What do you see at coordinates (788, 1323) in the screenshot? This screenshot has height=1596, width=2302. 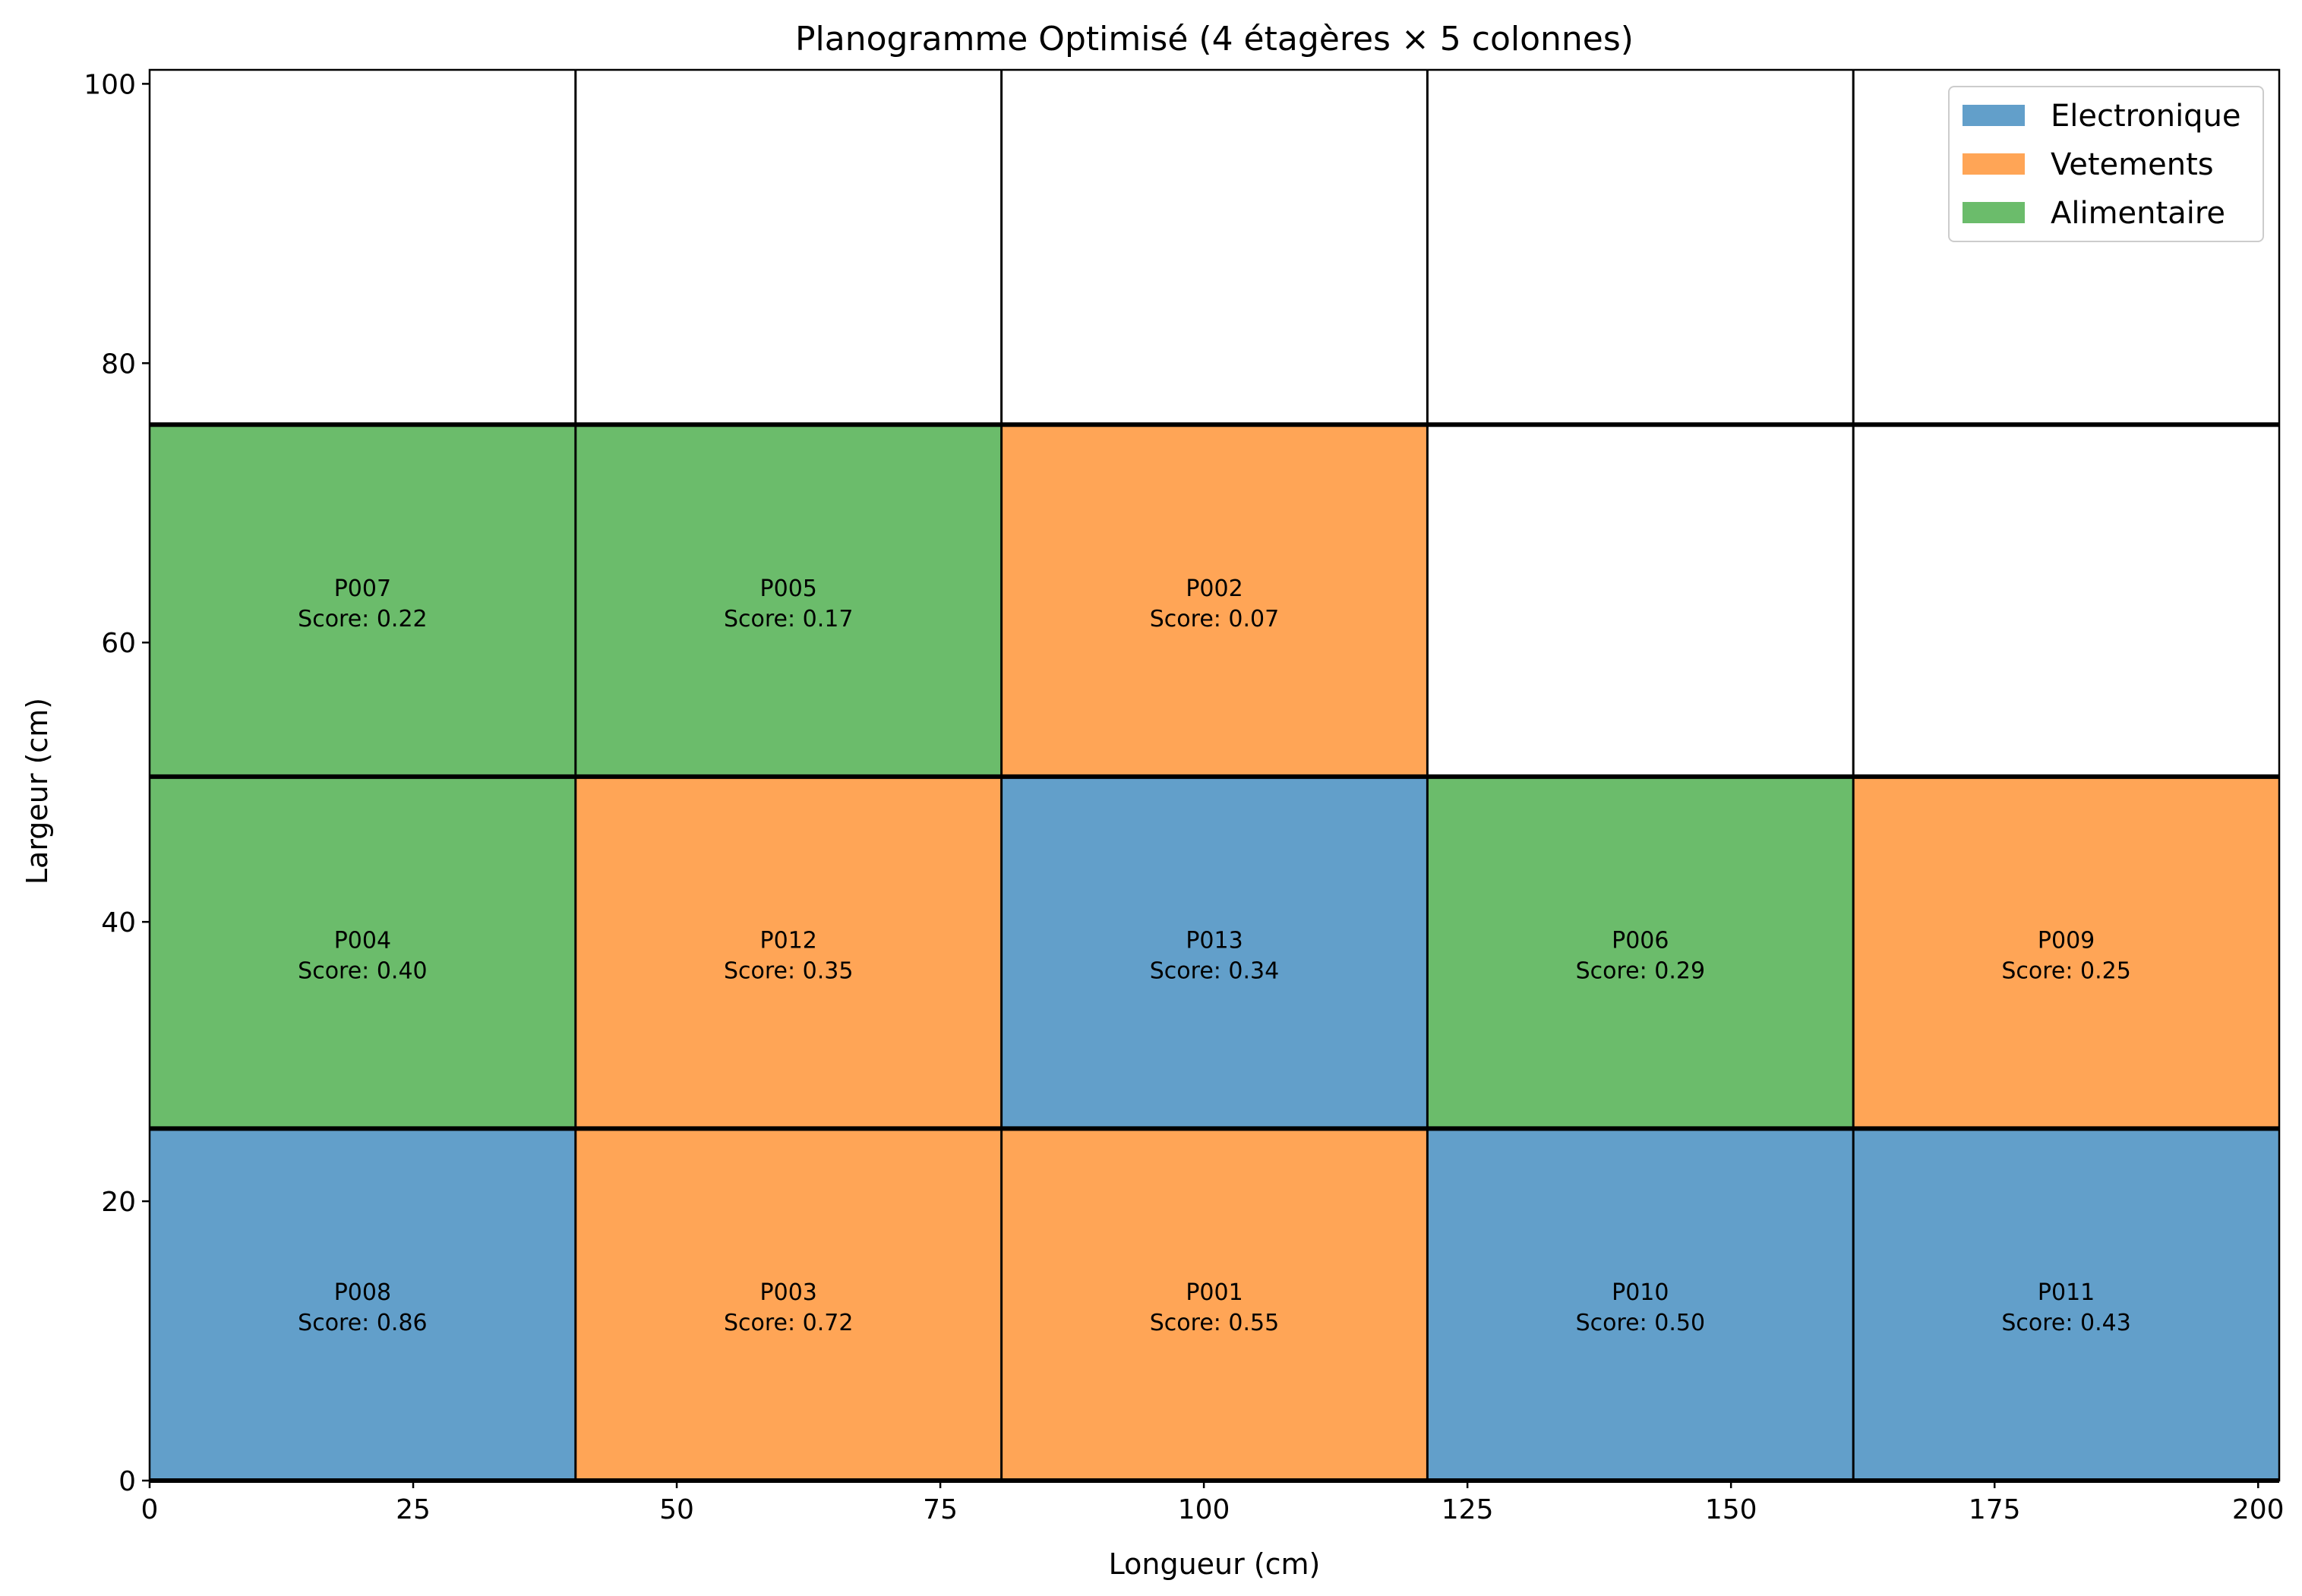 I see `cell-score-label: Score: 0.72` at bounding box center [788, 1323].